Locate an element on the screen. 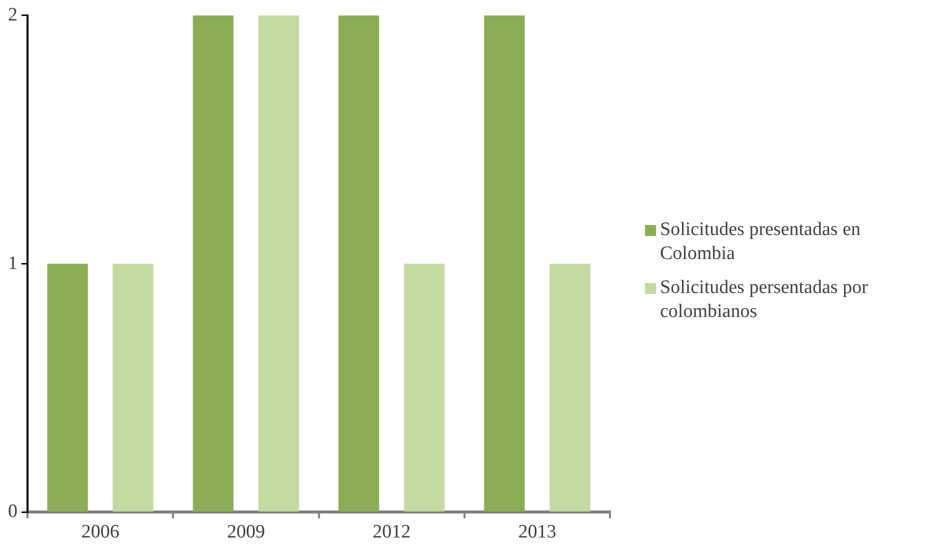  y-tick-label: 1 is located at coordinates (13, 263).